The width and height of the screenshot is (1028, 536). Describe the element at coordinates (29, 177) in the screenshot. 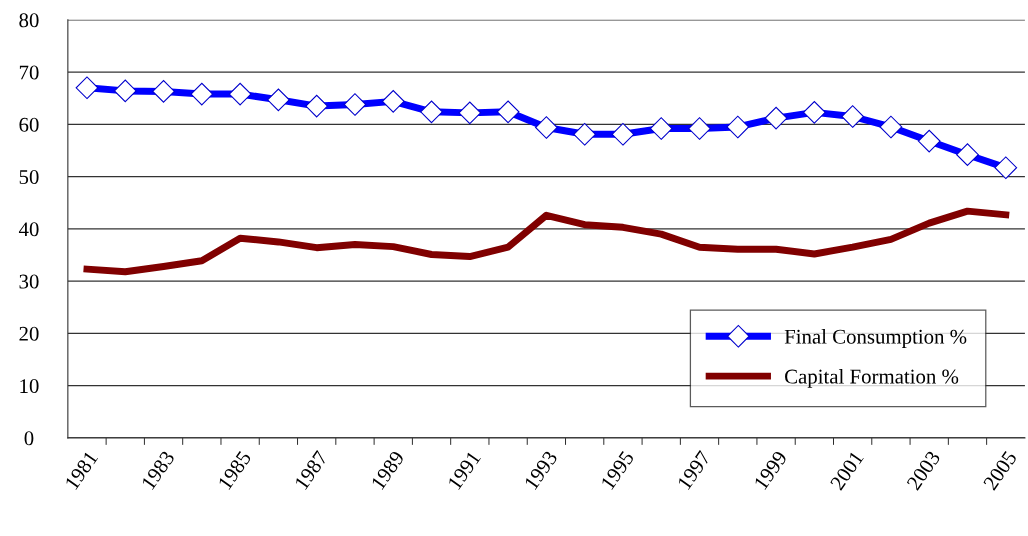

I see `y-tick-label: 50` at that location.